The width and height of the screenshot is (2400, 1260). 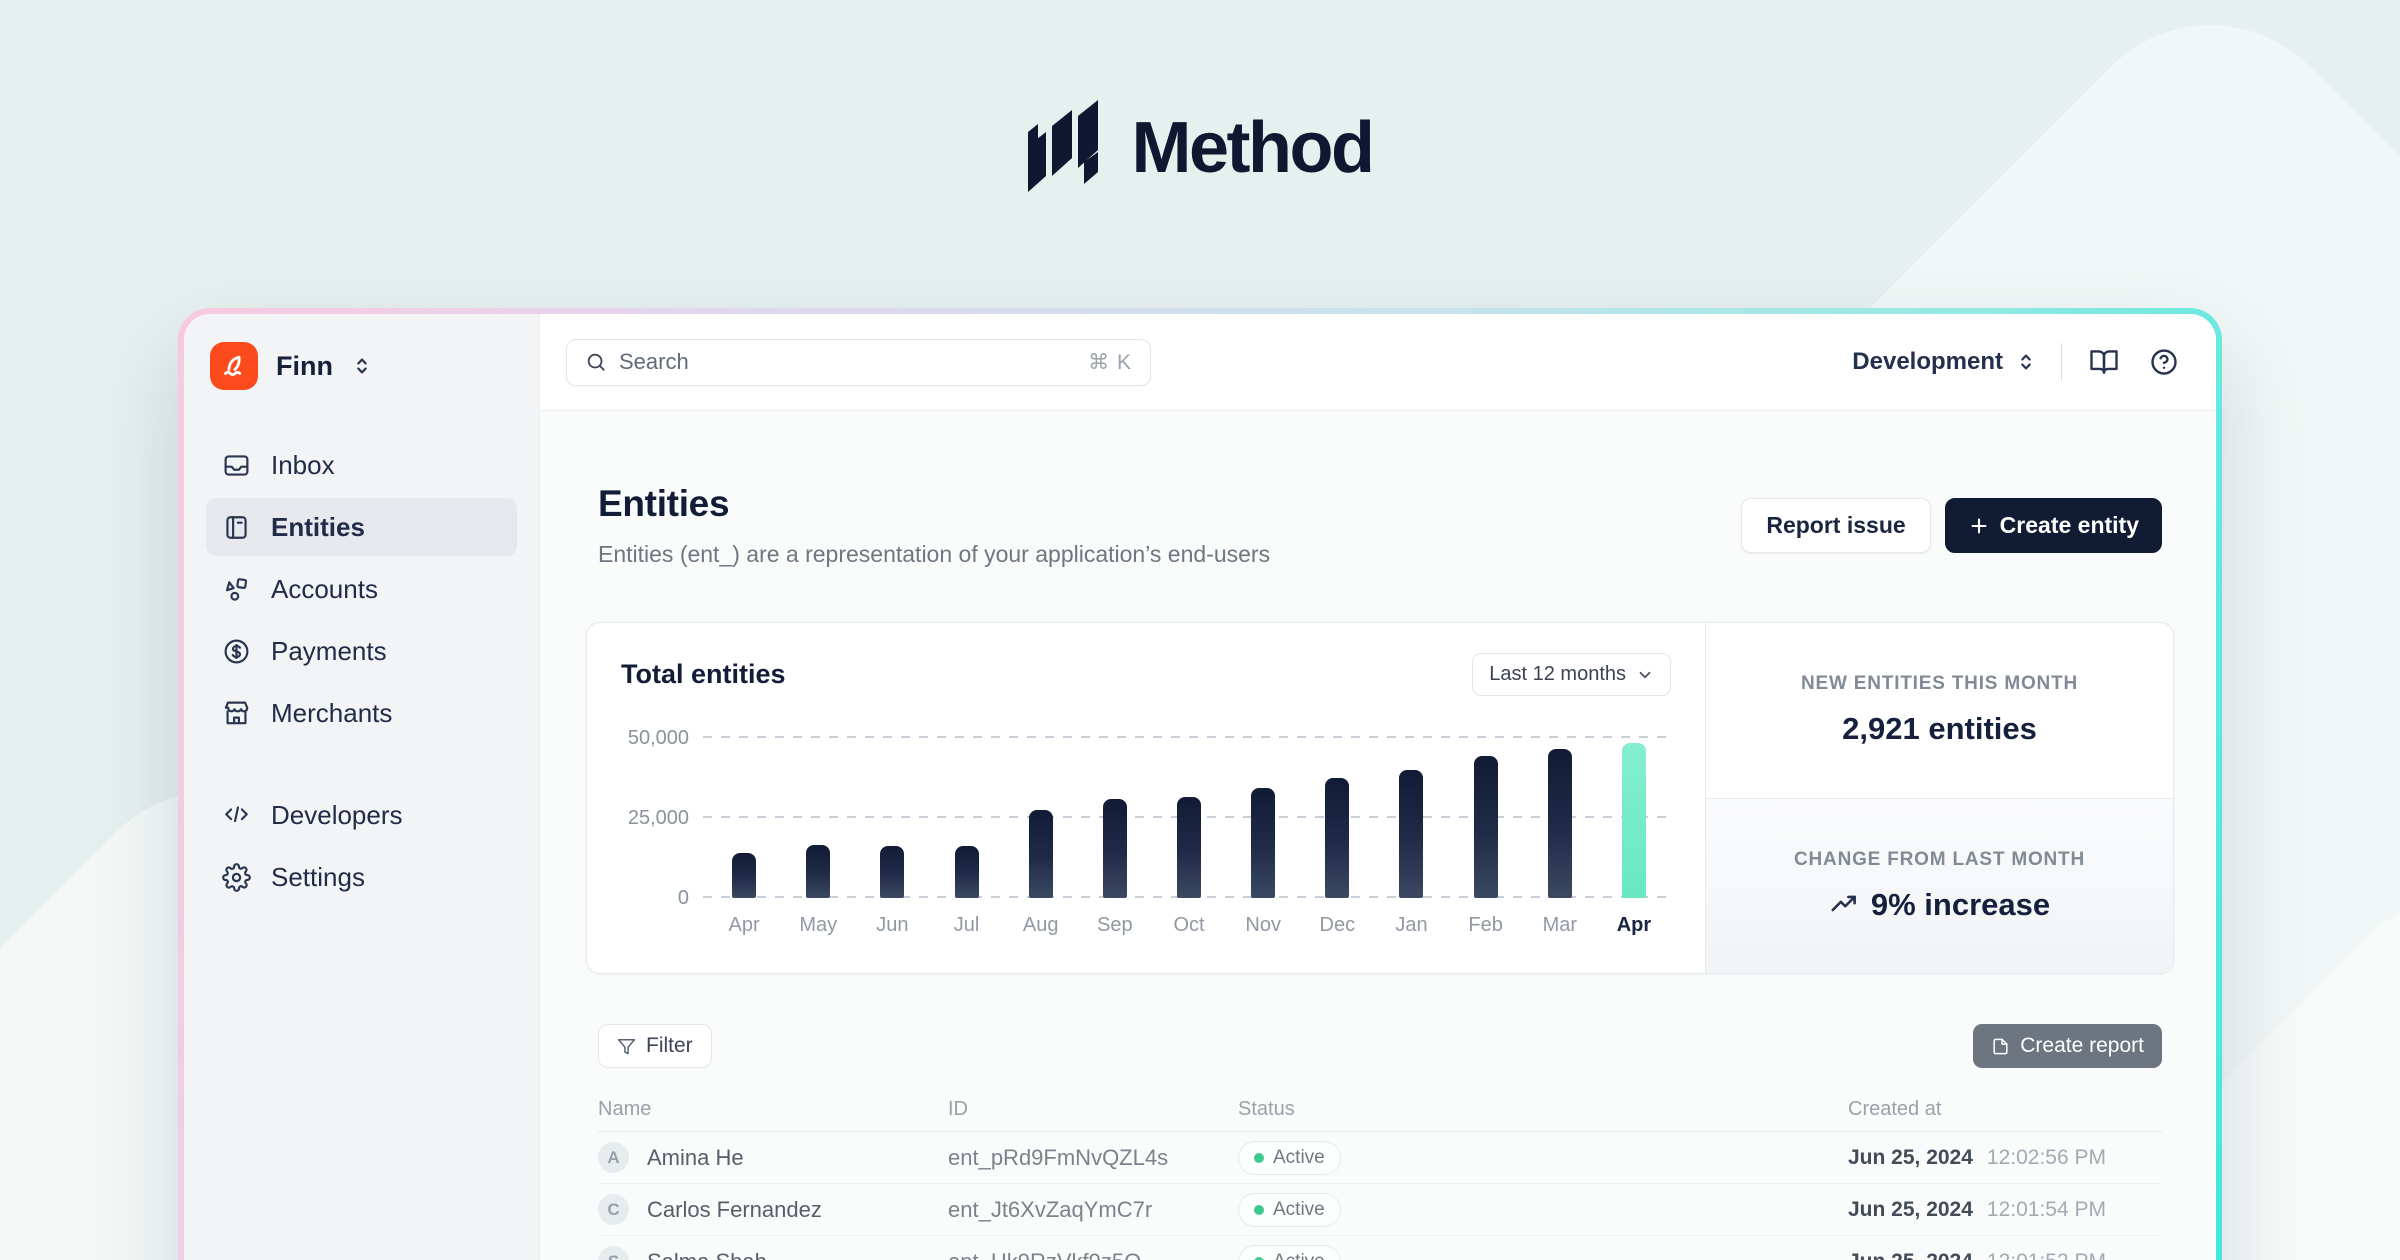 I want to click on funnel-icon, so click(x=626, y=1046).